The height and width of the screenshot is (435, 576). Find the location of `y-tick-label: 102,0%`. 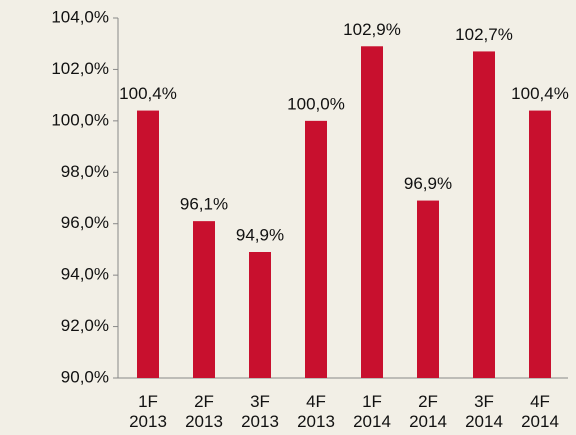

y-tick-label: 102,0% is located at coordinates (80, 68).